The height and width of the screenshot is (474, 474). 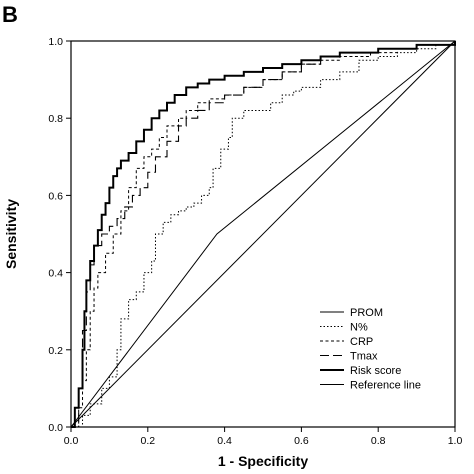 I want to click on x-tick-label: 0.6, so click(x=301, y=441).